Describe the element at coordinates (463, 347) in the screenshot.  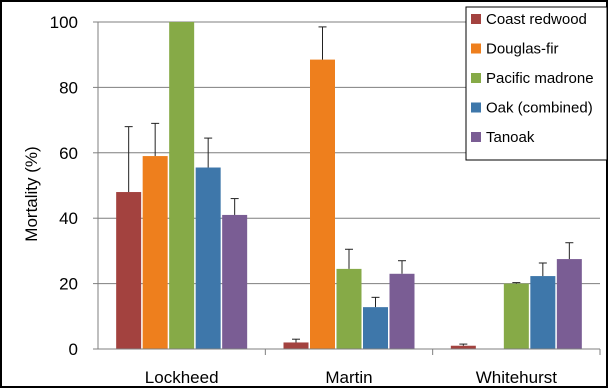
I see `bar-coast-redwood-whitehurst` at that location.